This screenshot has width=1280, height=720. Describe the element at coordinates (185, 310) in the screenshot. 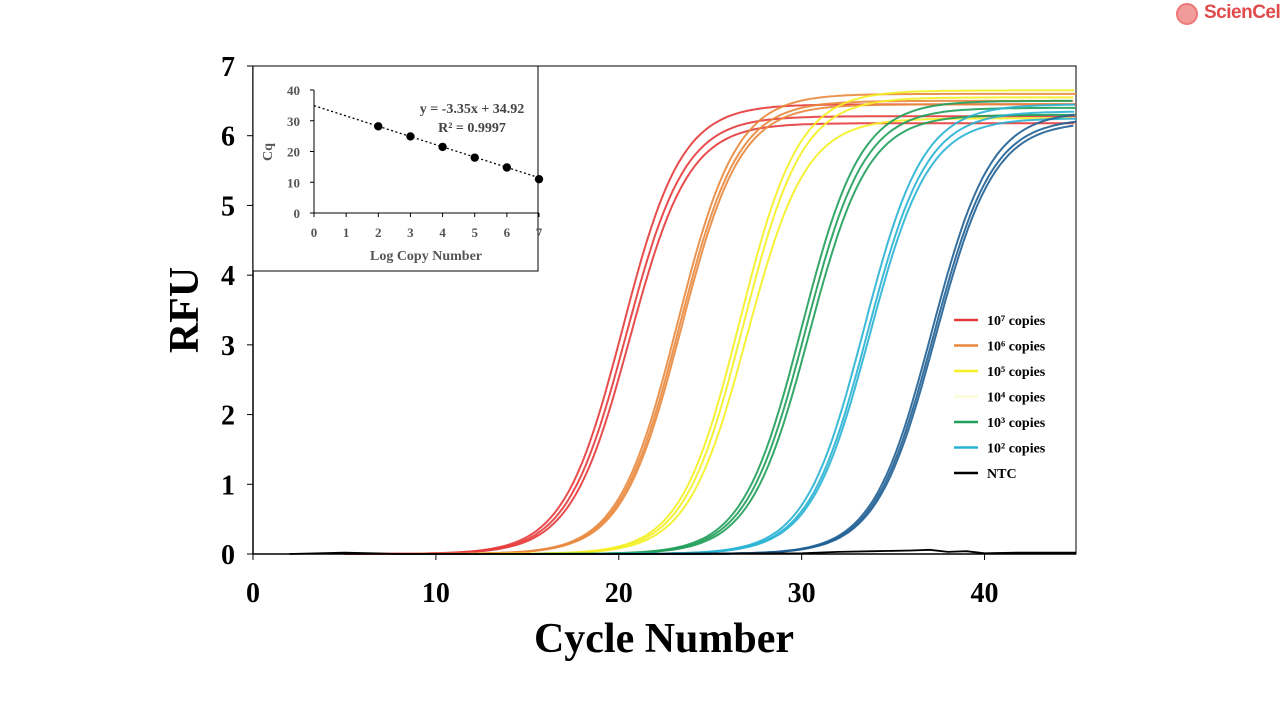

I see `y-axis-title: RFU` at that location.